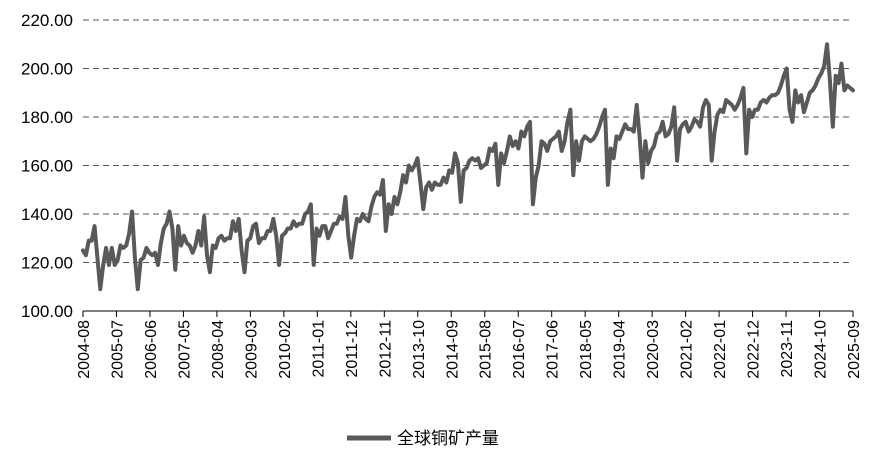 This screenshot has width=875, height=460. I want to click on y-tick-label: 140.00, so click(47, 214).